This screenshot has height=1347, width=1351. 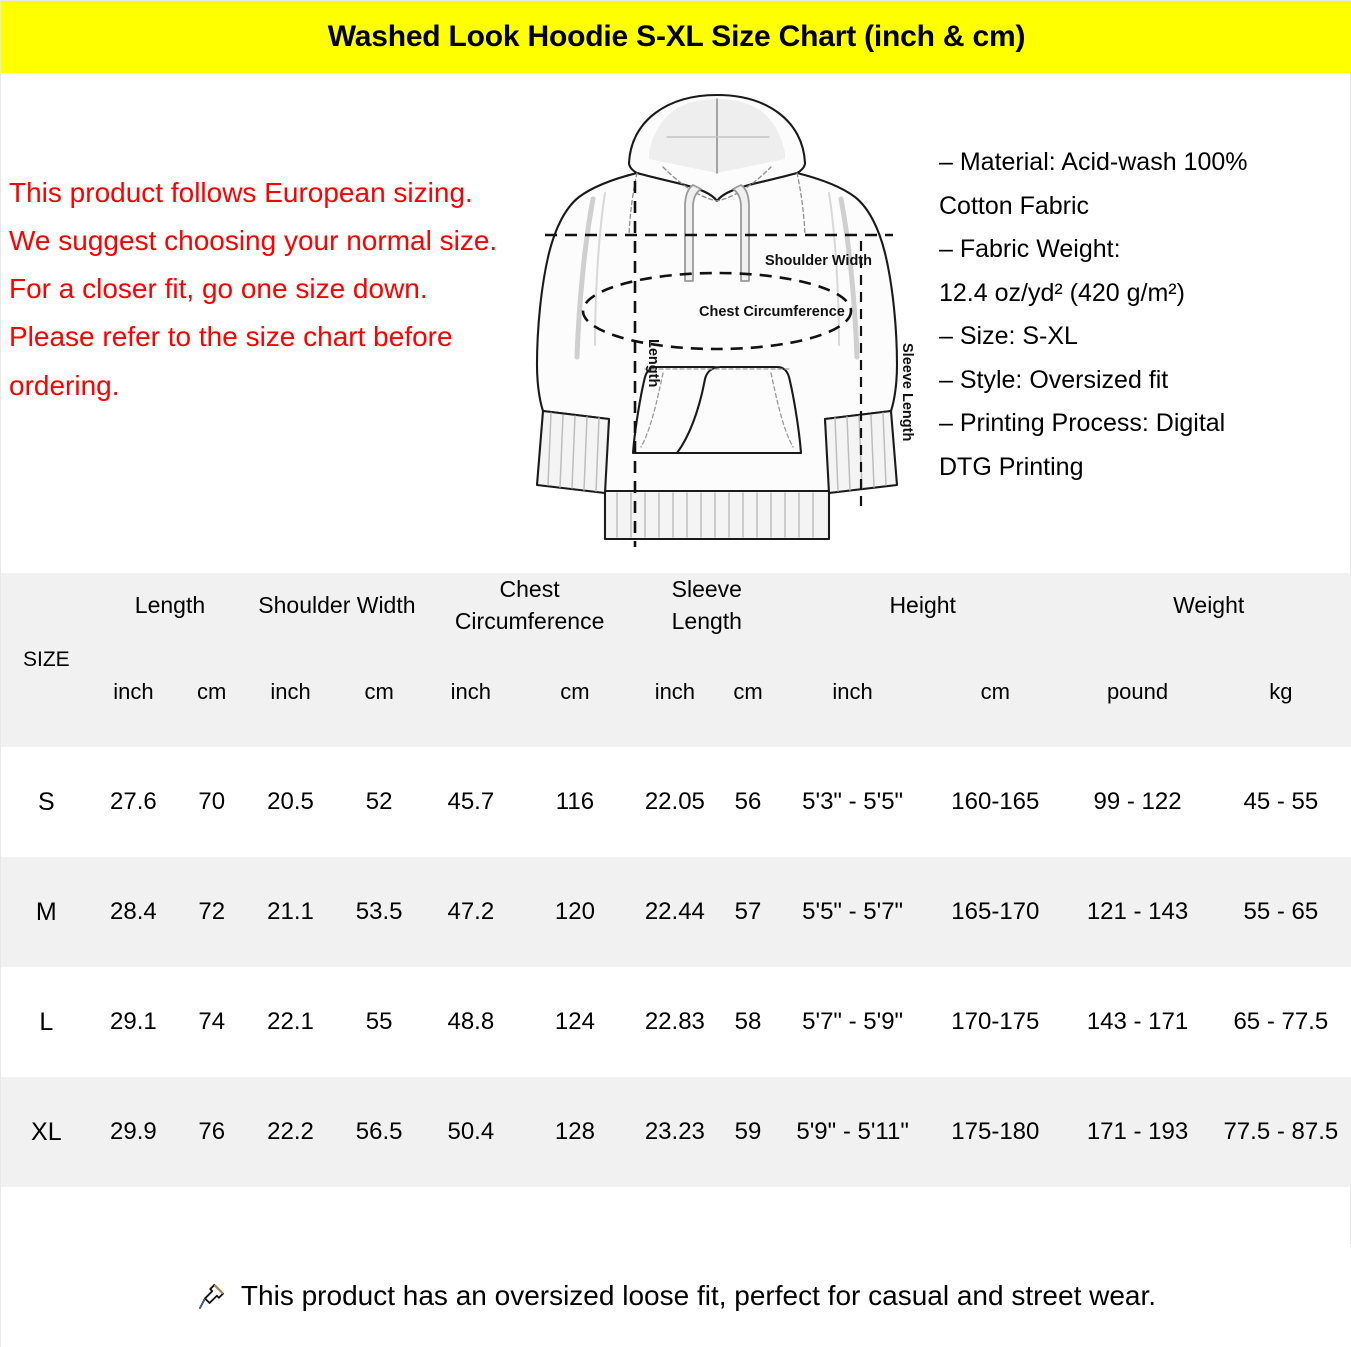 What do you see at coordinates (852, 802) in the screenshot?
I see `cell-height-inch: 5'3" - 5'5"` at bounding box center [852, 802].